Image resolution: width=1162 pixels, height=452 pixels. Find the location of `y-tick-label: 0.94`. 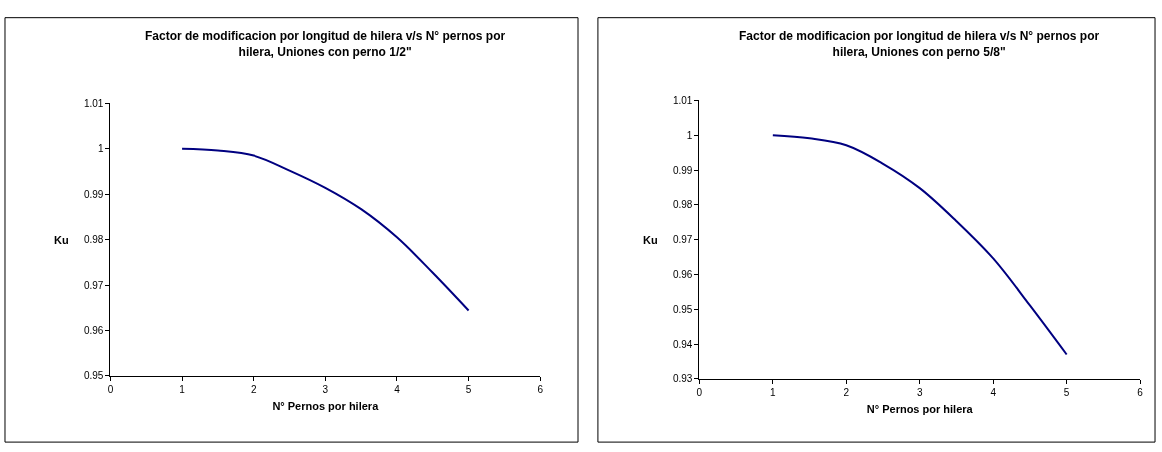

y-tick-label: 0.94 is located at coordinates (682, 344).